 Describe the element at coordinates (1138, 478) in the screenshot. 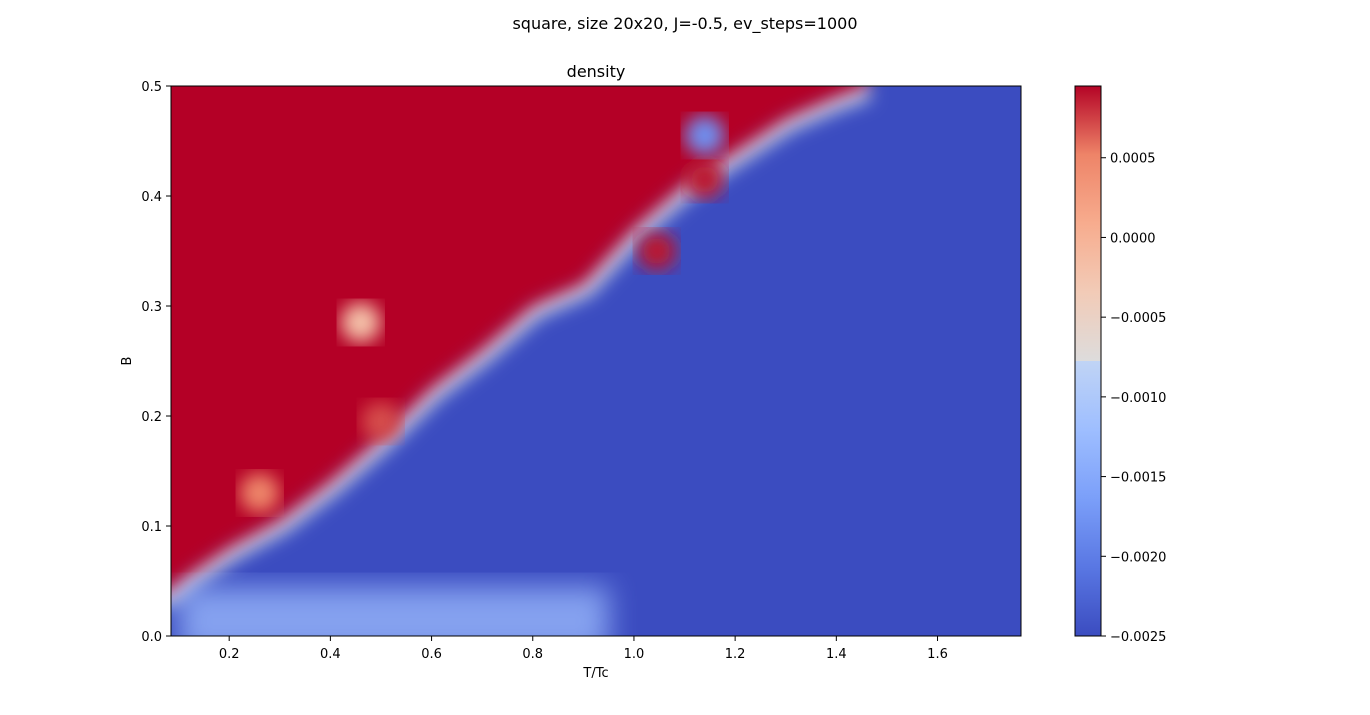

I see `colorbar-tick-label: −0.0015` at that location.